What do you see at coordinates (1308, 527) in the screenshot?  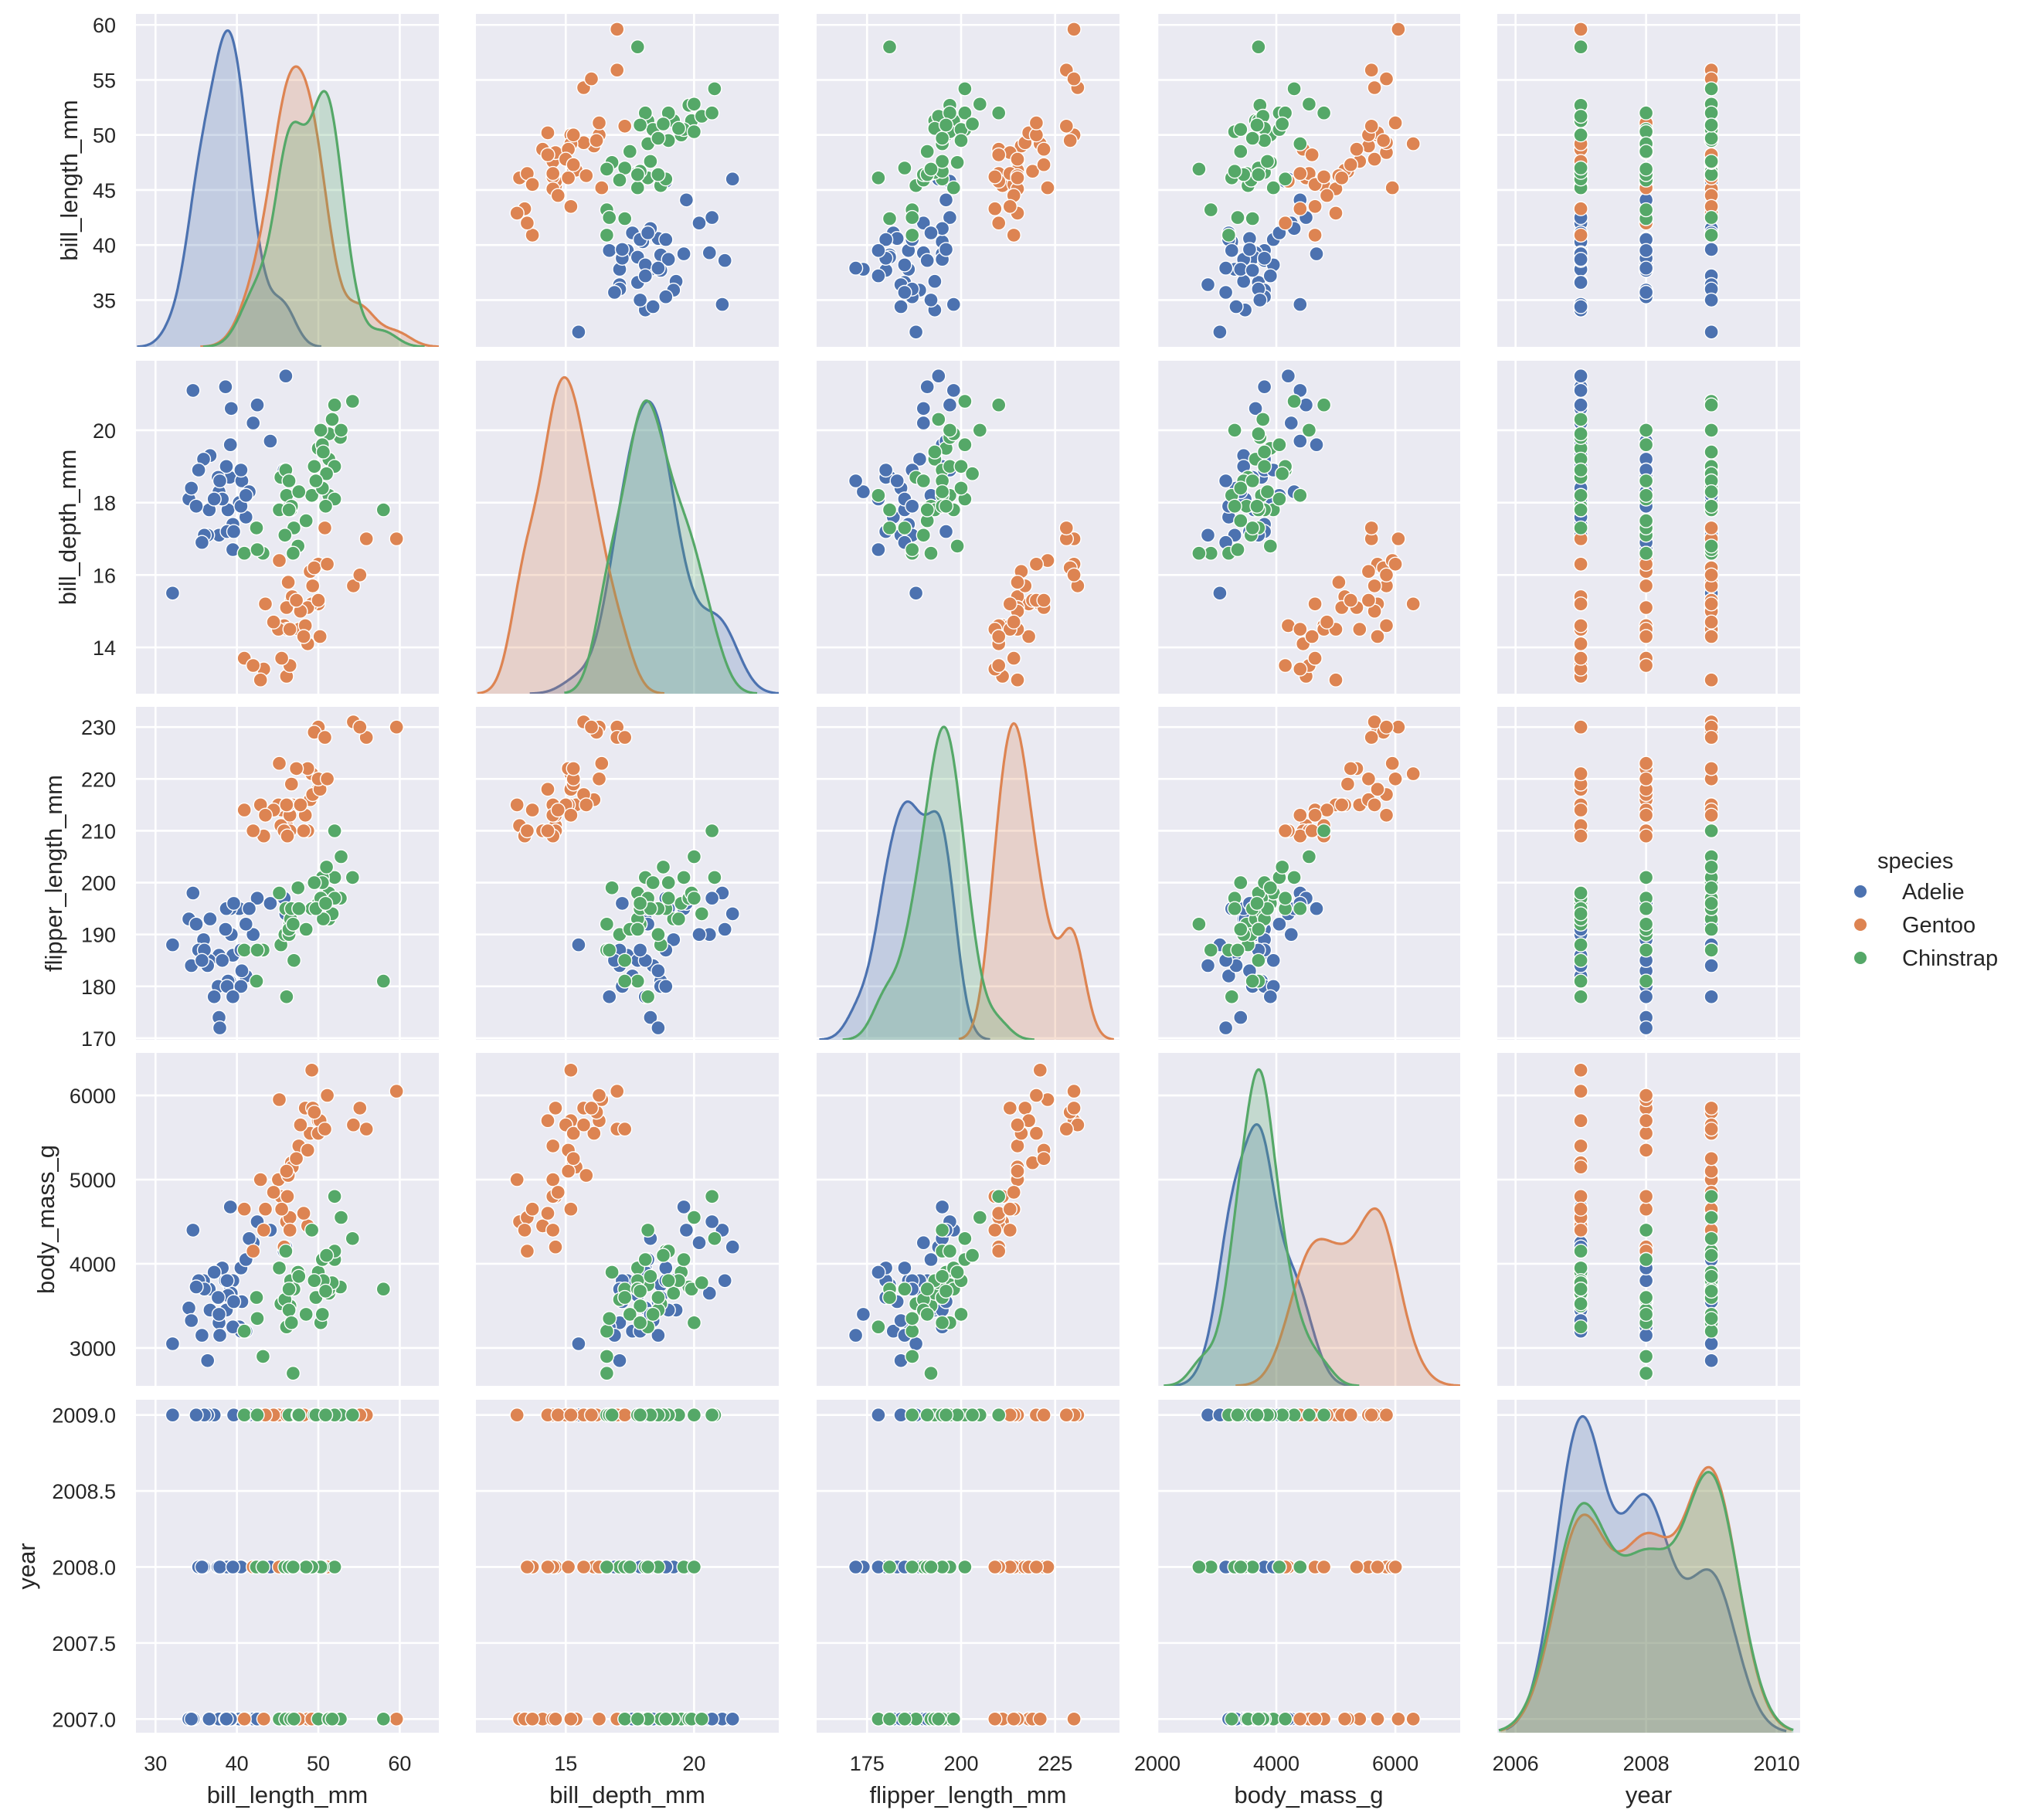 I see `panel-bill_depth_mm-vs-body_mass_g` at bounding box center [1308, 527].